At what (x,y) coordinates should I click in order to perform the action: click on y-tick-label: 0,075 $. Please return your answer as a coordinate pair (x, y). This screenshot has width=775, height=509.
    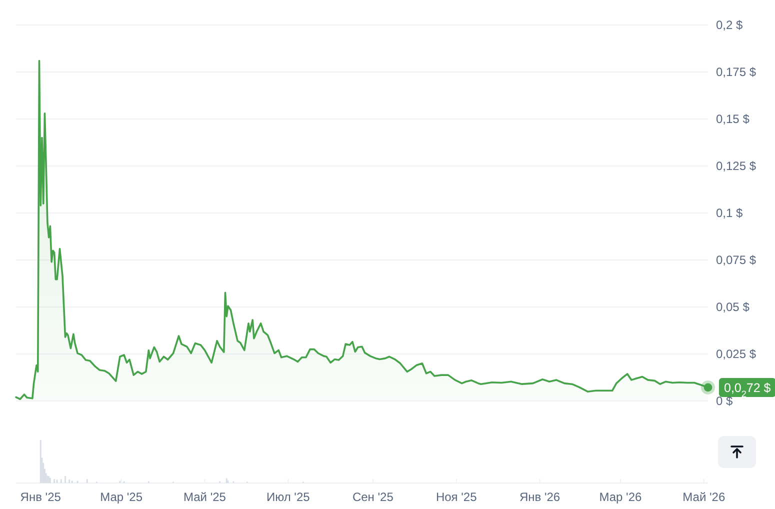
    Looking at the image, I should click on (736, 260).